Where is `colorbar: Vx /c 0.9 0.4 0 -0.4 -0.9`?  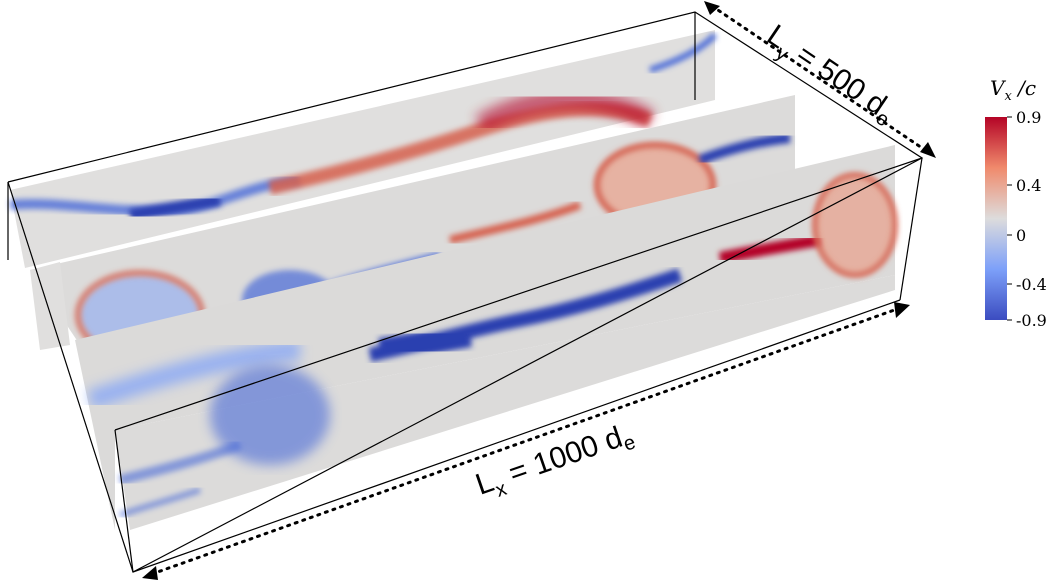
colorbar: Vx /c 0.9 0.4 0 -0.4 -0.9 is located at coordinates (1016, 203).